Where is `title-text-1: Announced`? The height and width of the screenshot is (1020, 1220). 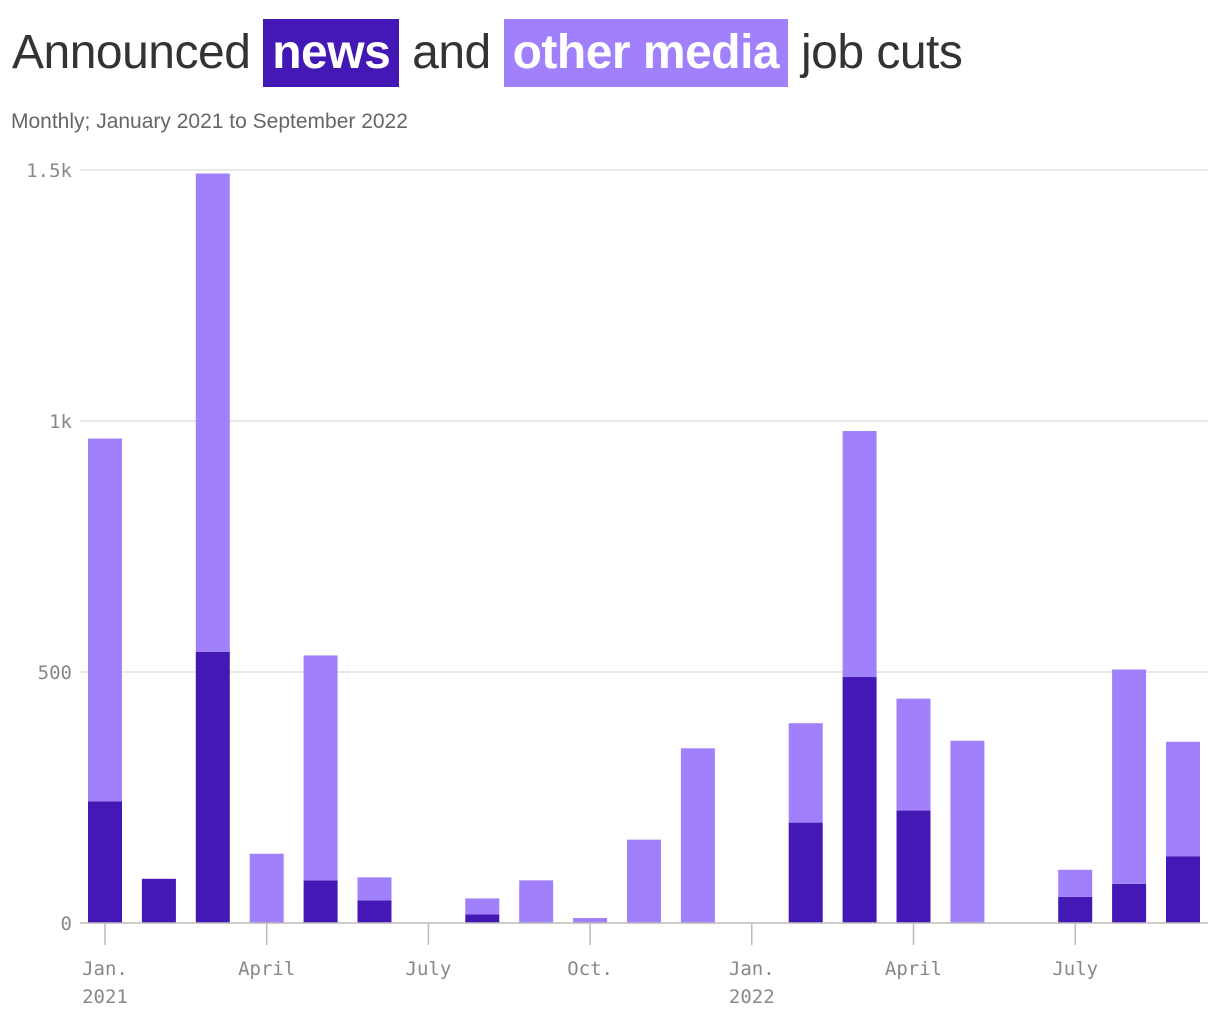 title-text-1: Announced is located at coordinates (131, 52).